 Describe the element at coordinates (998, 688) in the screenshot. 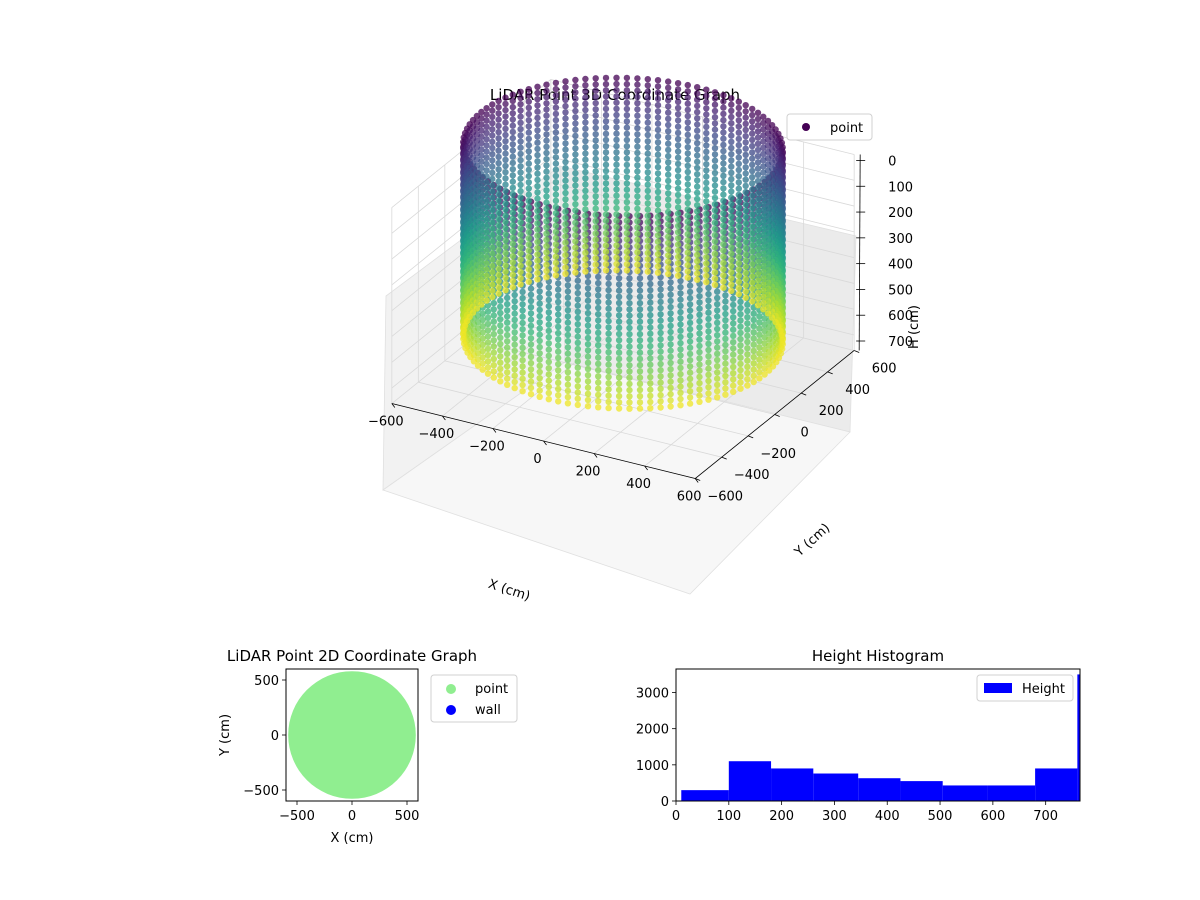

I see `legend-histogram-swatch` at that location.